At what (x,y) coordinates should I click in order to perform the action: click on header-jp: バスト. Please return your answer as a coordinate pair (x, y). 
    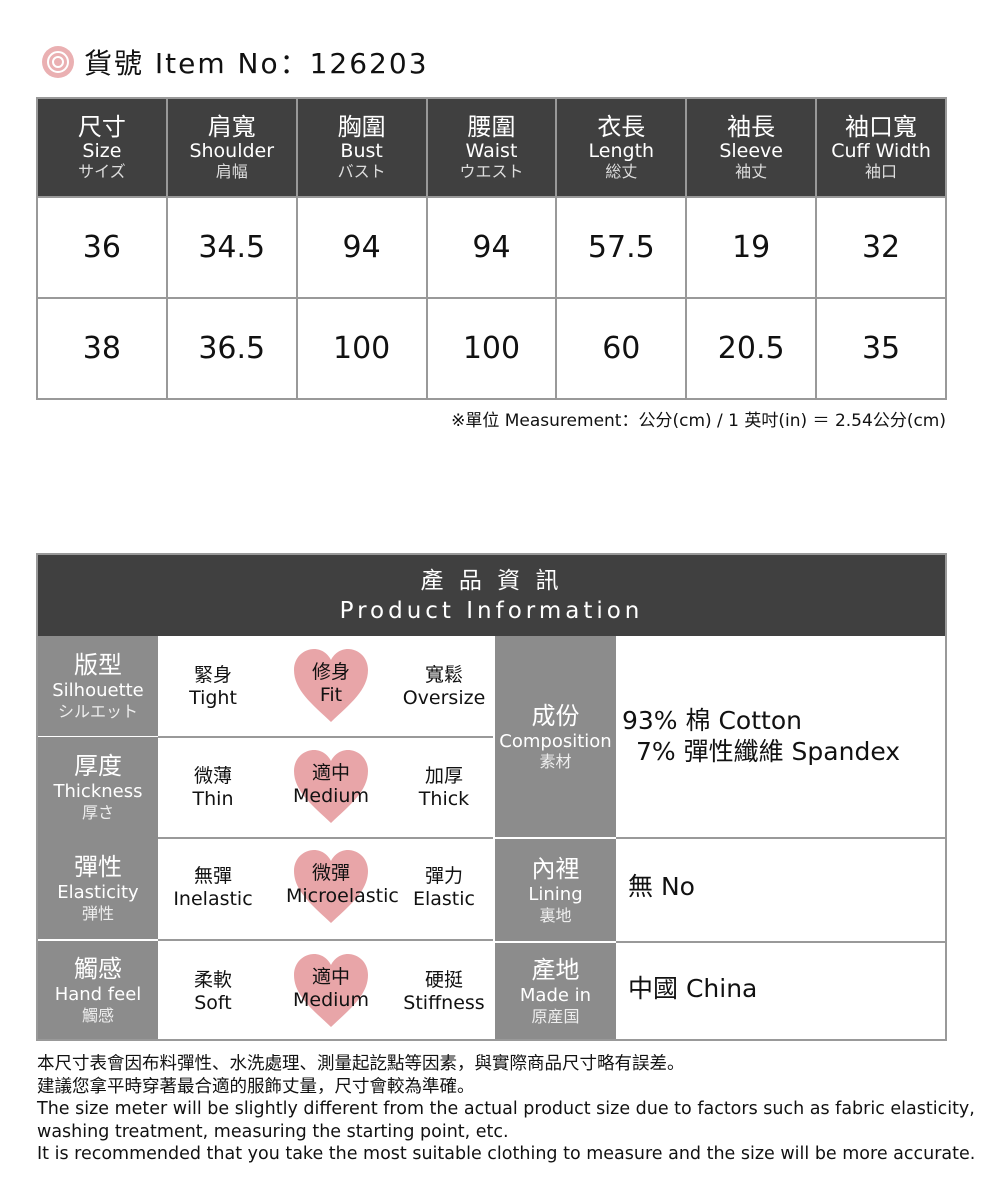
    Looking at the image, I should click on (361, 172).